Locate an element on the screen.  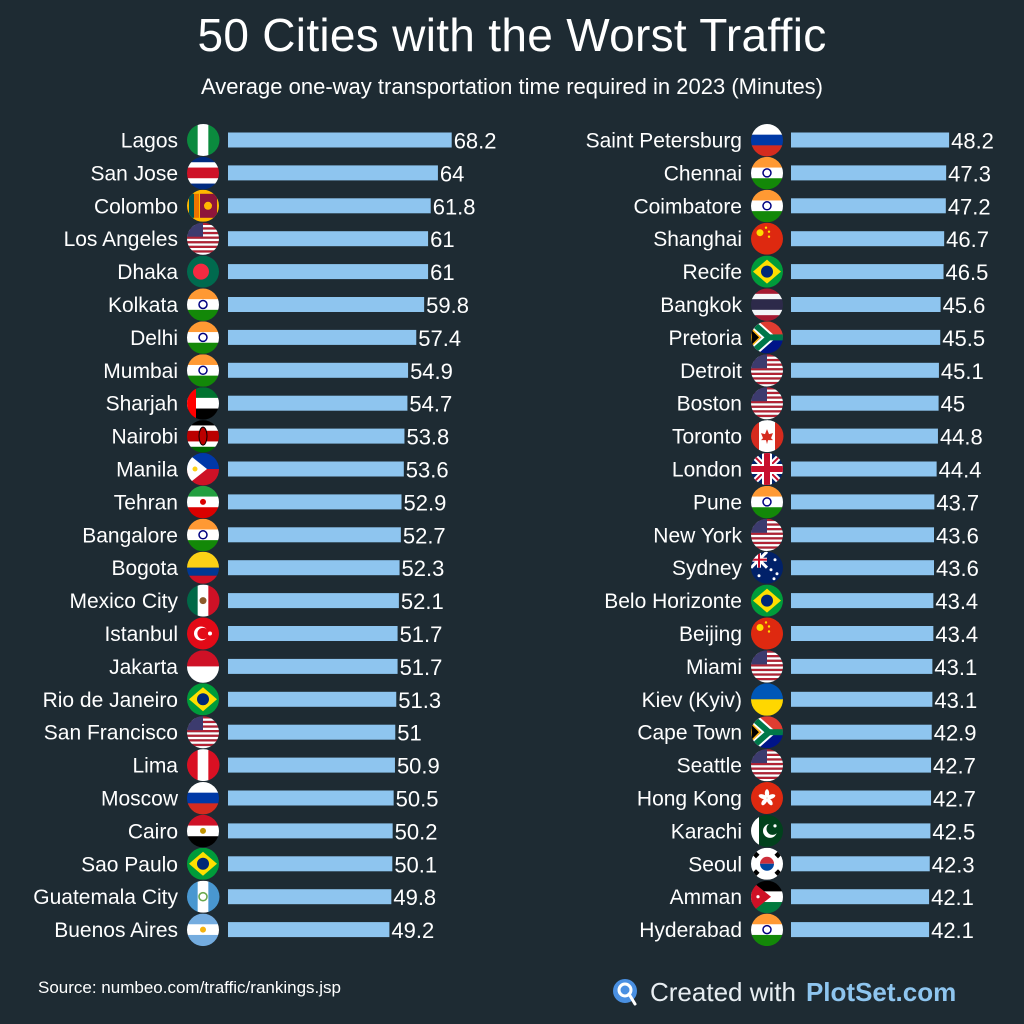
value-label: 43.7 is located at coordinates (957, 502).